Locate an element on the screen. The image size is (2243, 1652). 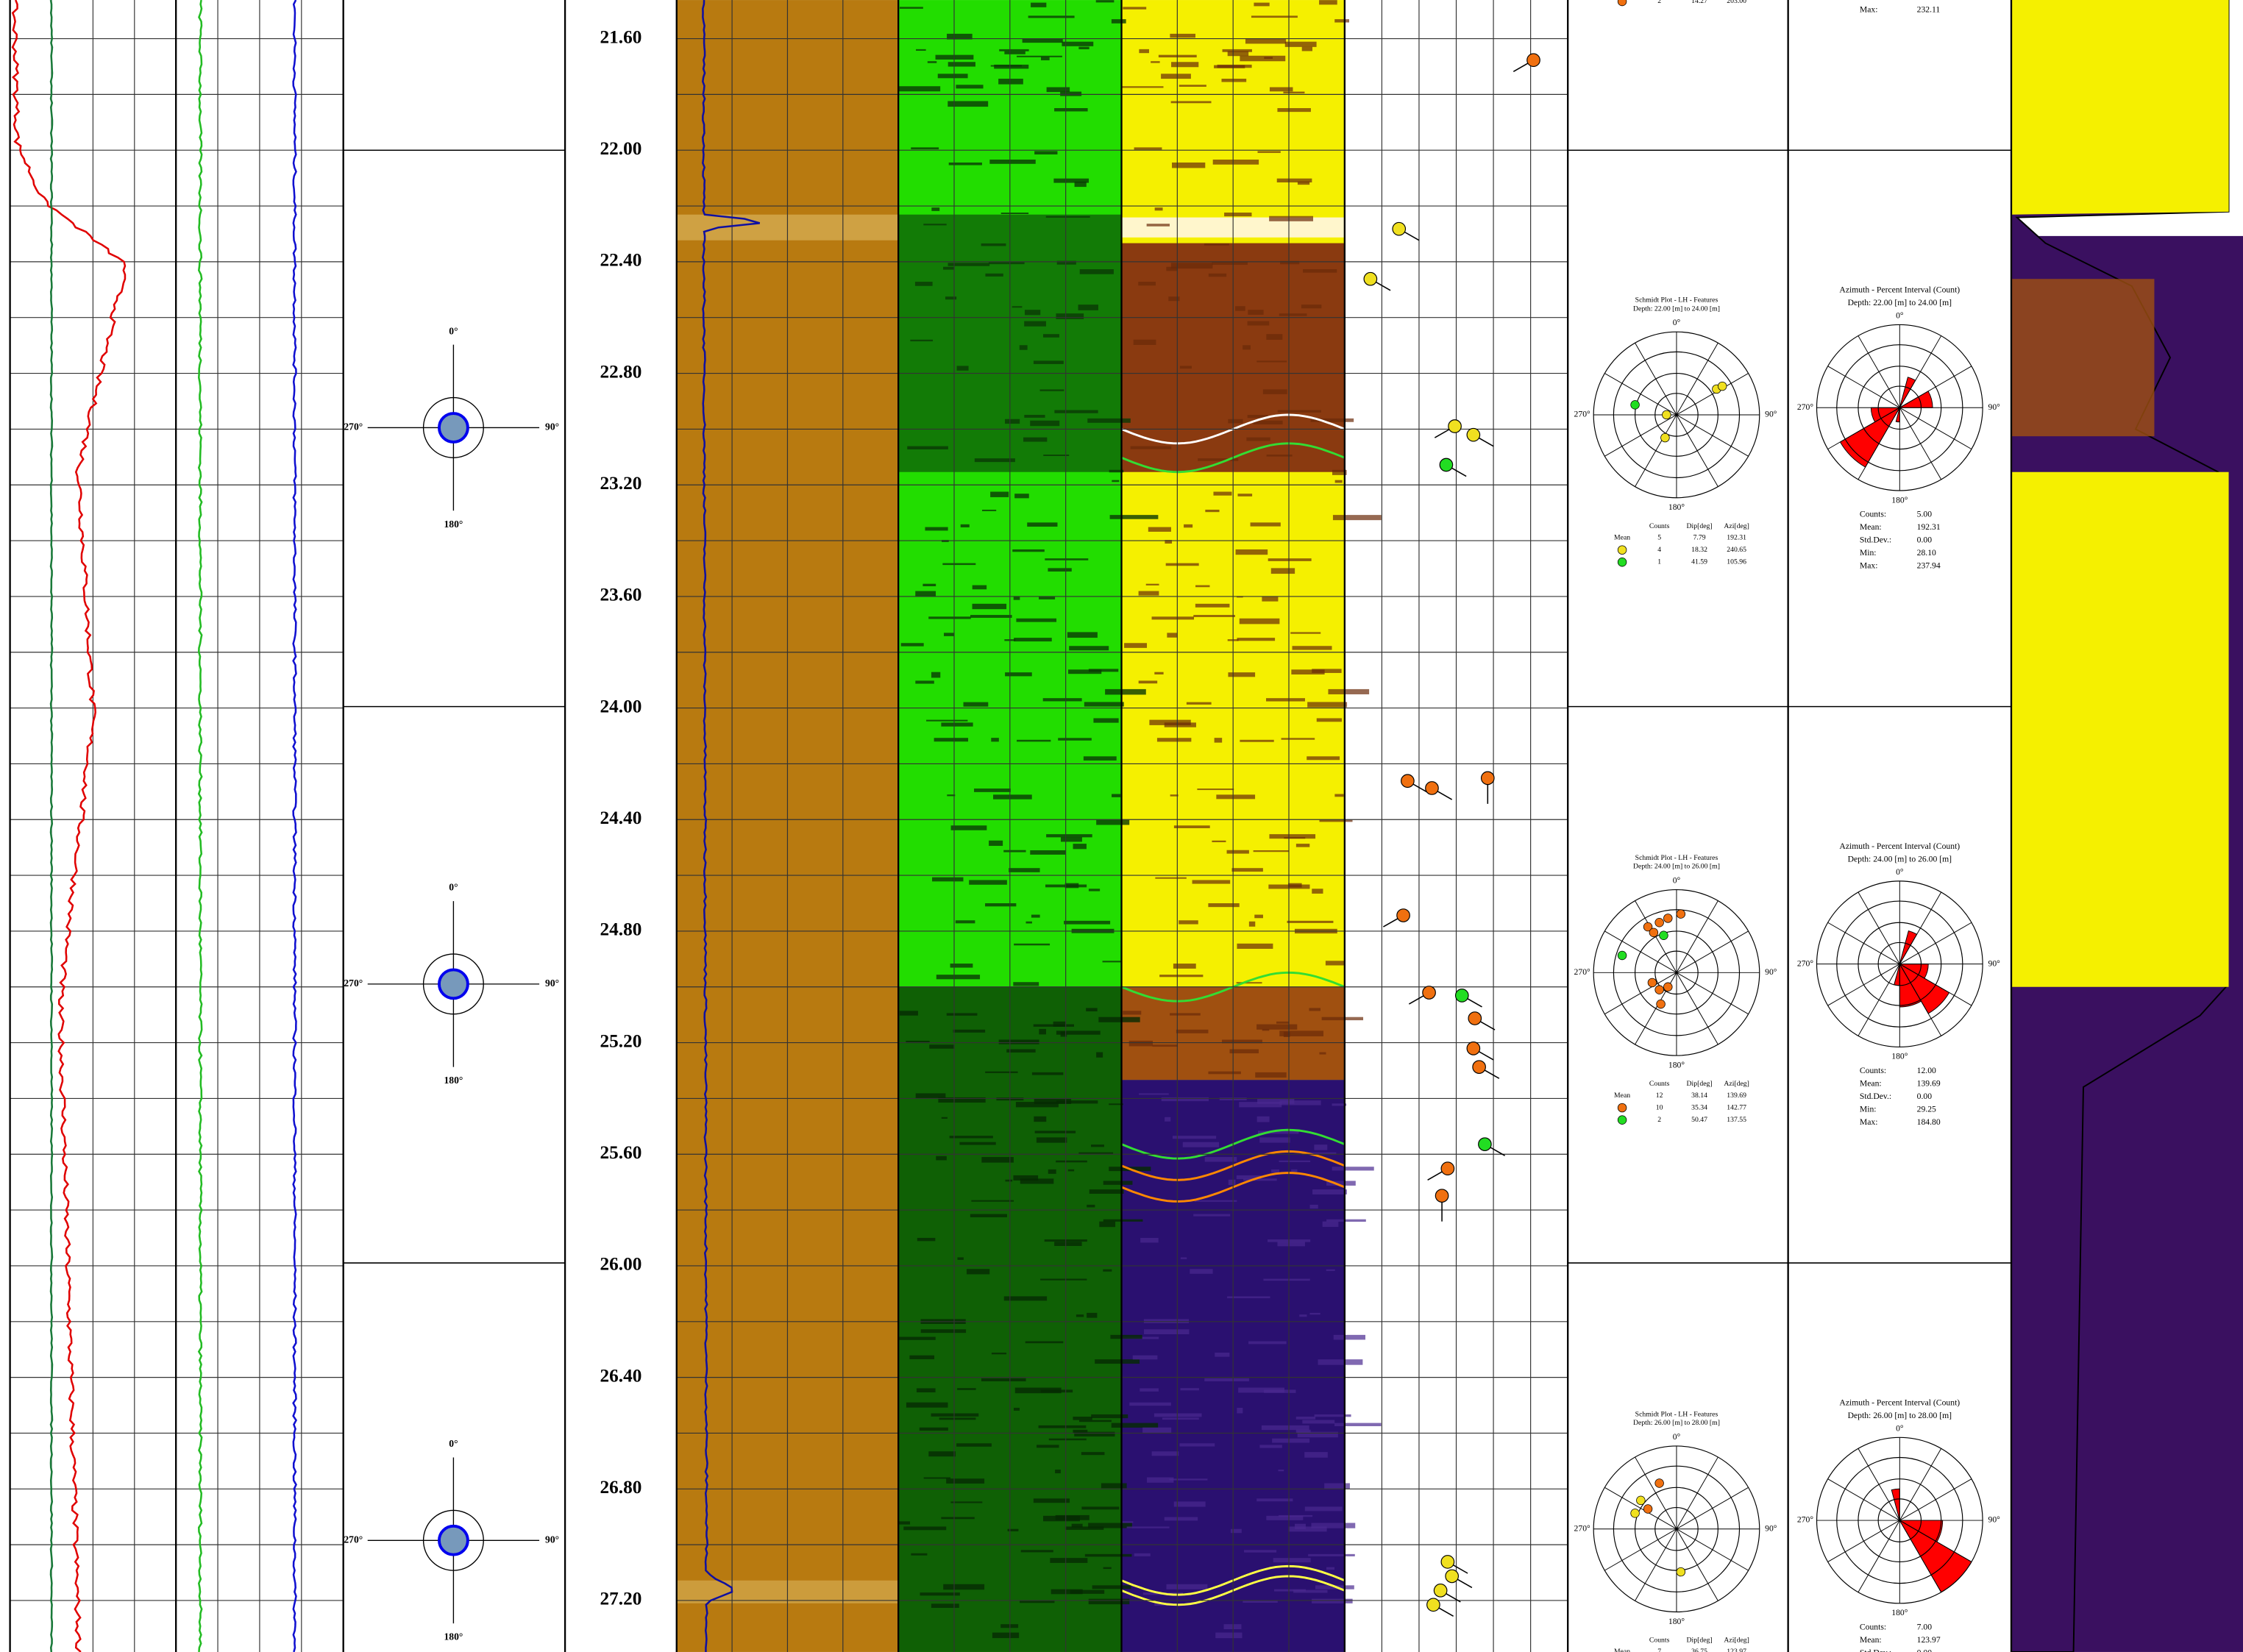
legend-cell: 137.55 is located at coordinates (1737, 1120).